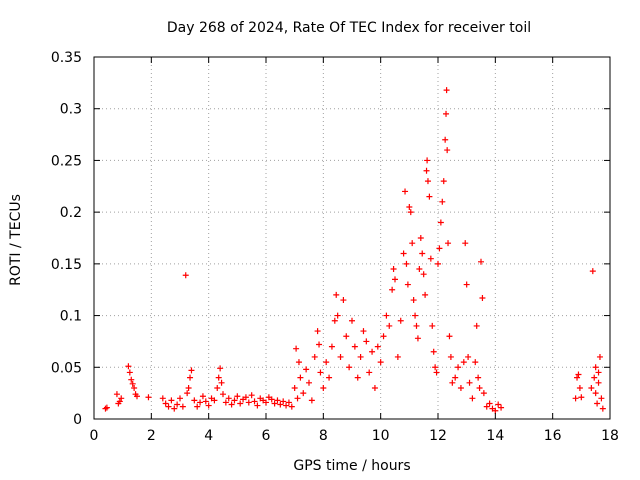  Describe the element at coordinates (151, 436) in the screenshot. I see `x-tick-label: 2` at that location.